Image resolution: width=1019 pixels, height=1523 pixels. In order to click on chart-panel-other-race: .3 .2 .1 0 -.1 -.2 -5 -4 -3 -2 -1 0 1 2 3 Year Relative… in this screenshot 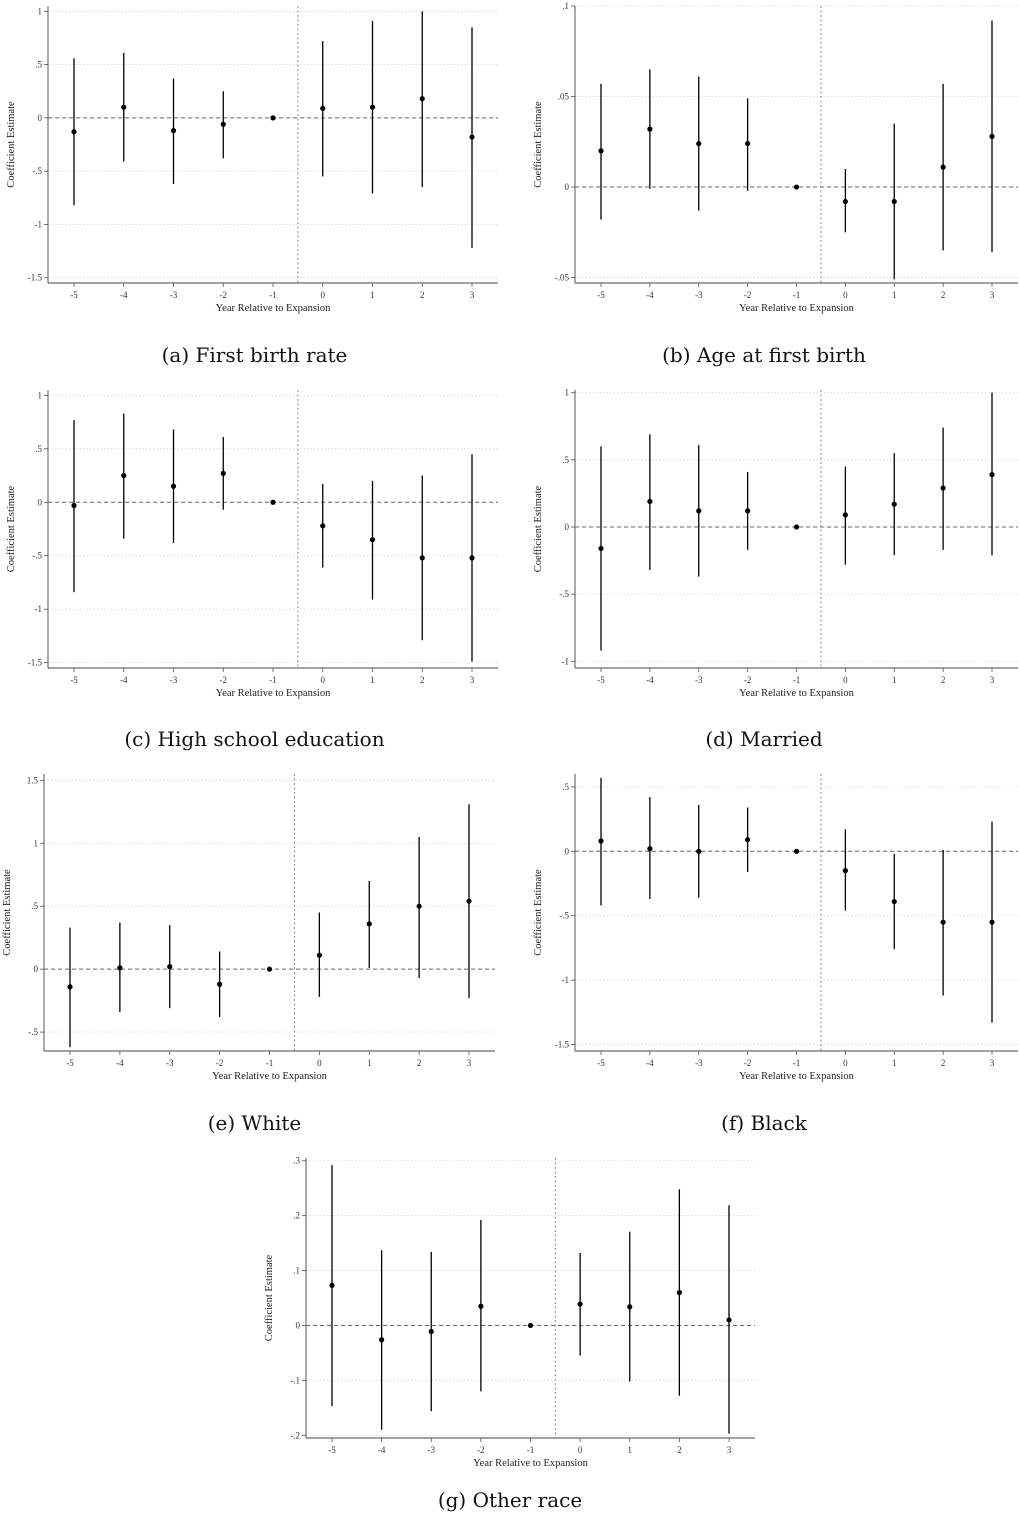, I will do `click(510, 1337)`.